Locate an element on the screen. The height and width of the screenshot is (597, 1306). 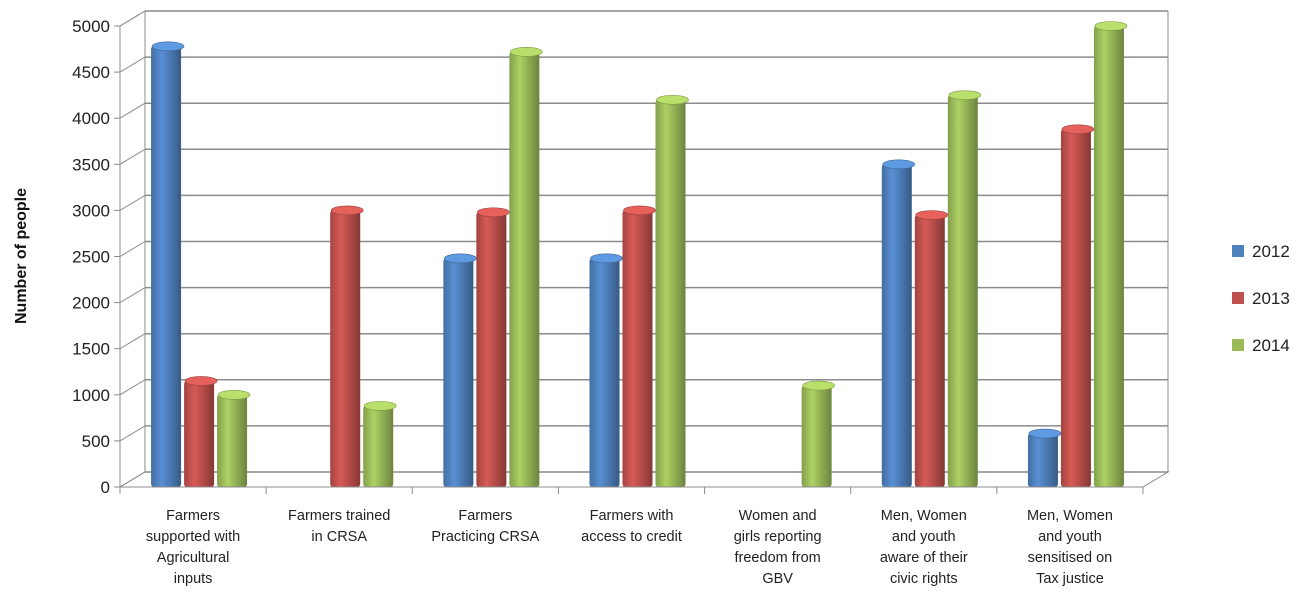
category-label: Farmers Practicing CRSA is located at coordinates (485, 526).